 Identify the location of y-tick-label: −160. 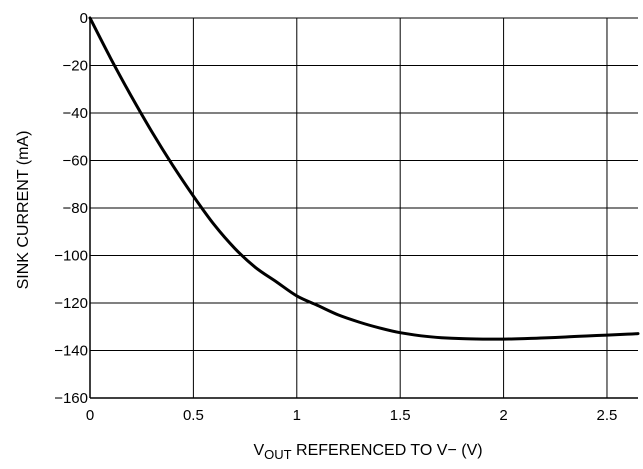
(71, 398).